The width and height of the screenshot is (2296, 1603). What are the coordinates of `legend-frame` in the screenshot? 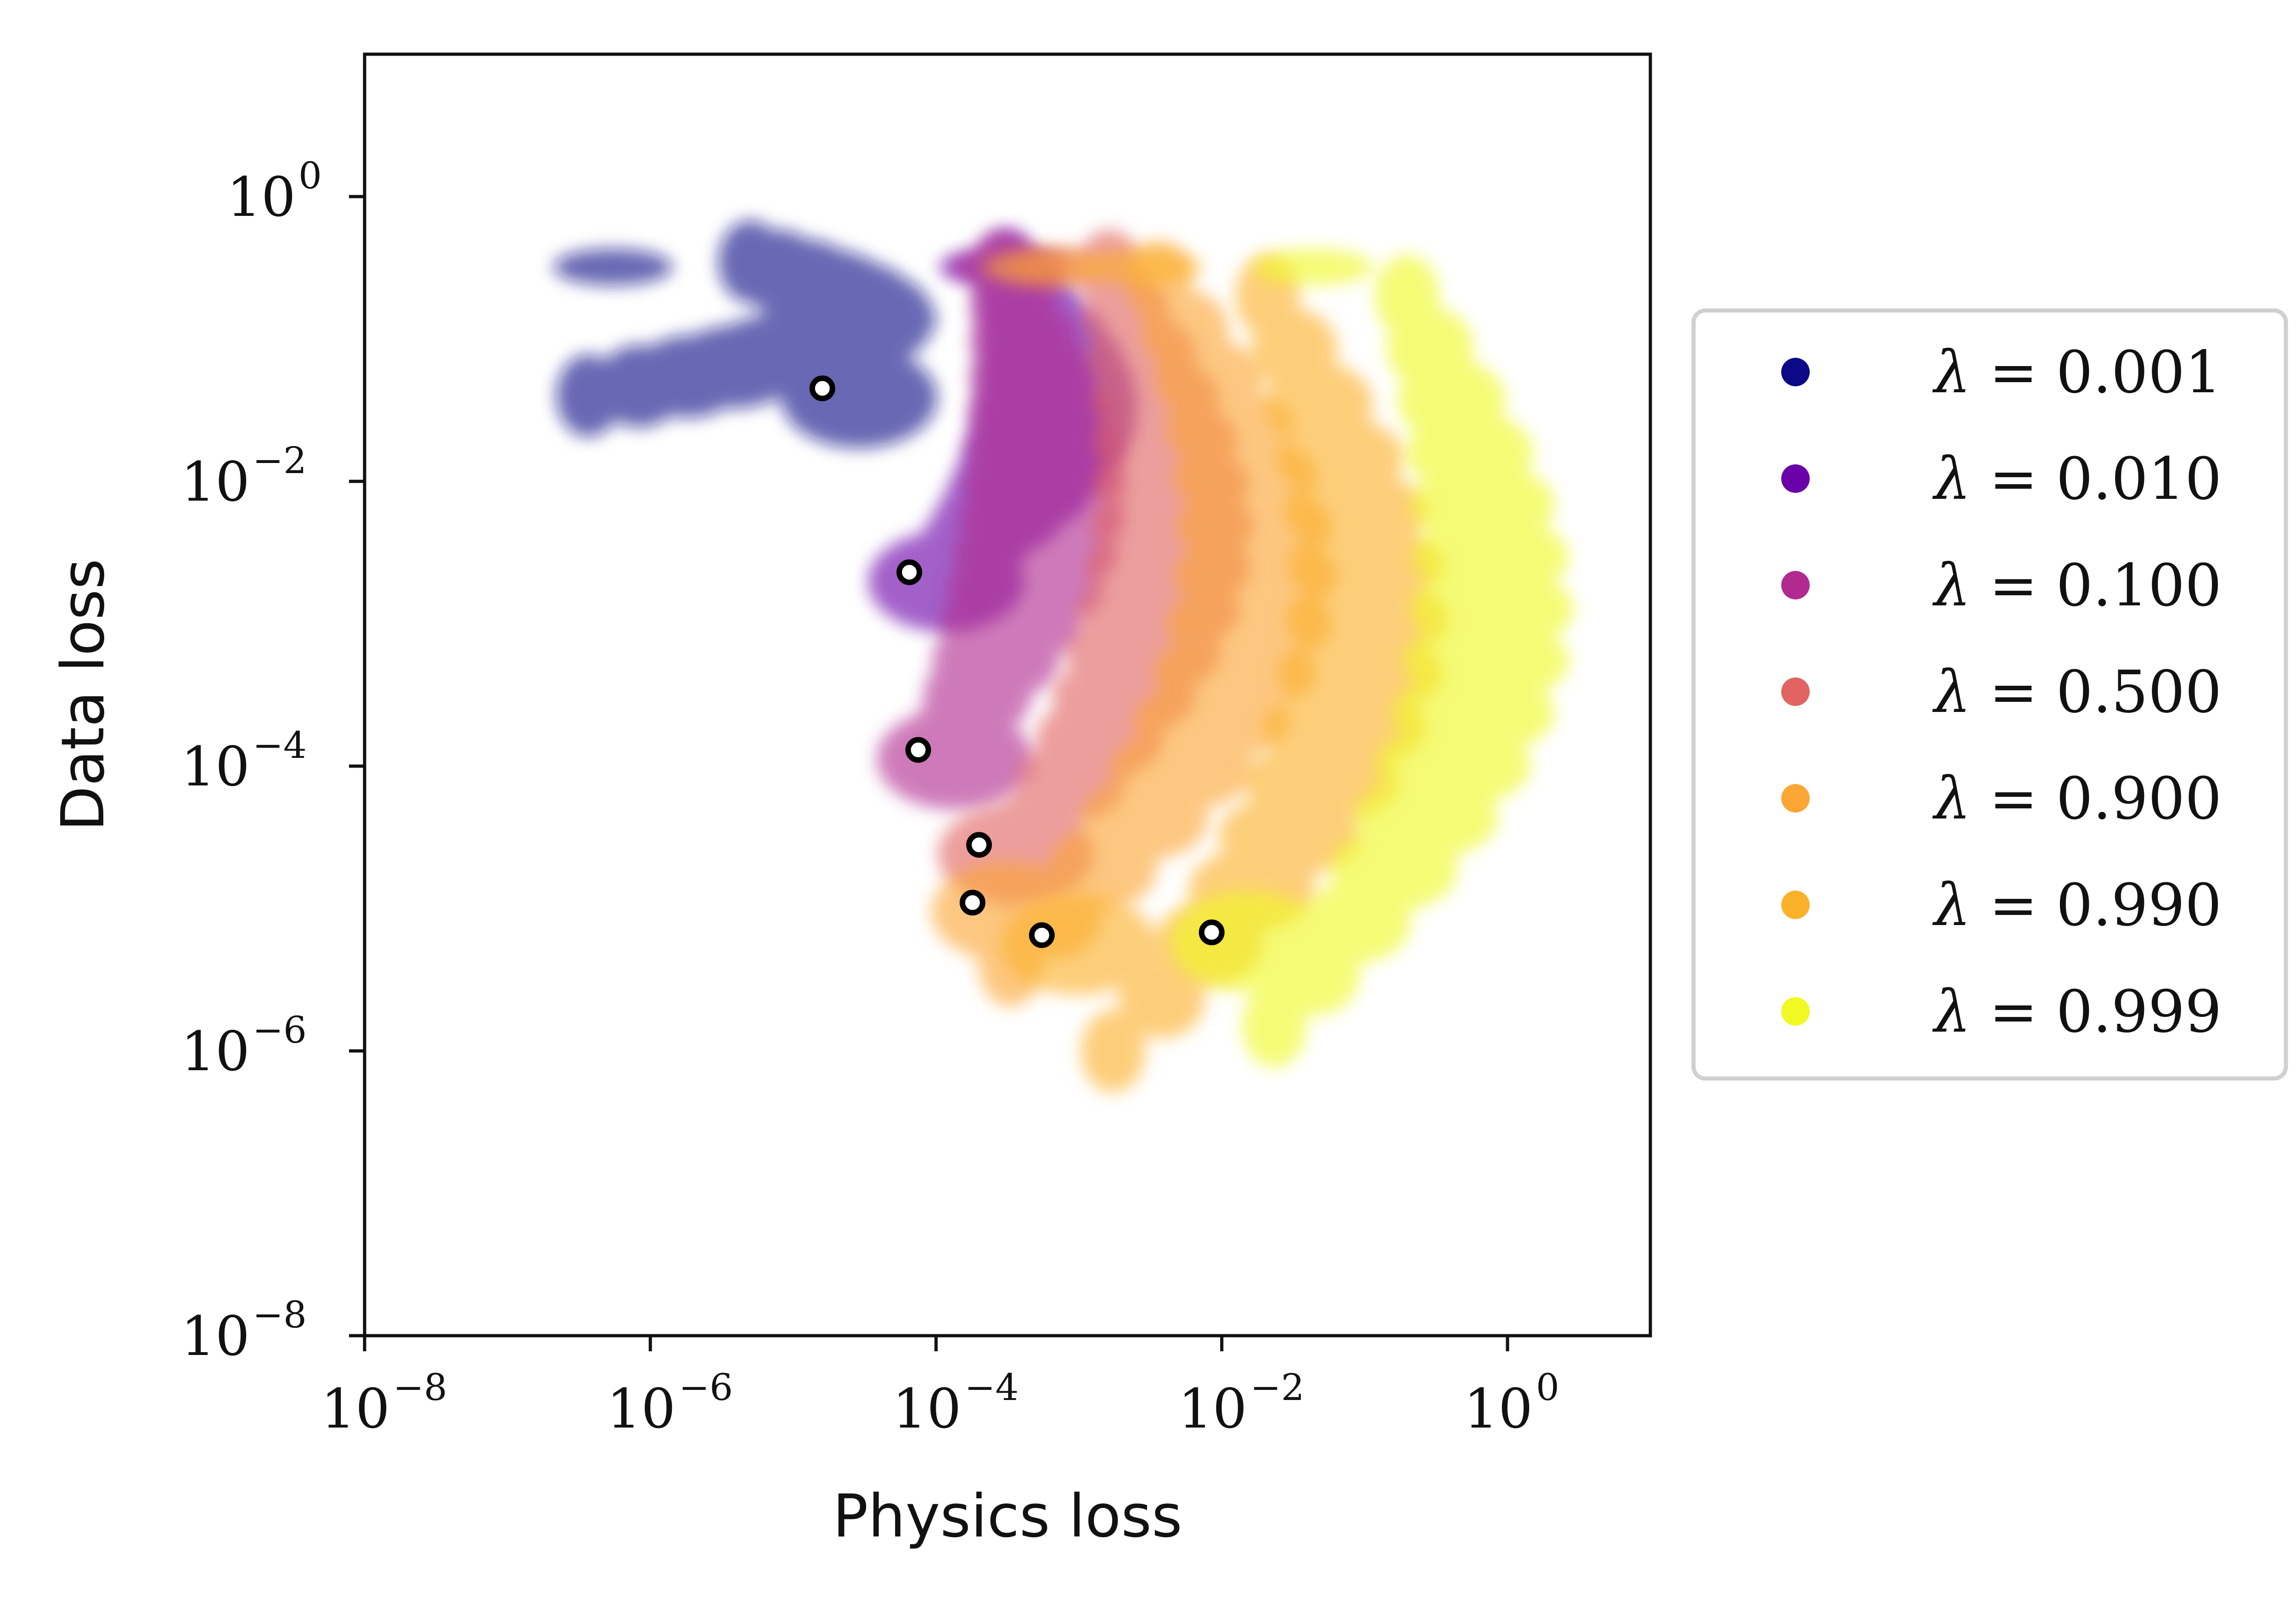 It's located at (1990, 694).